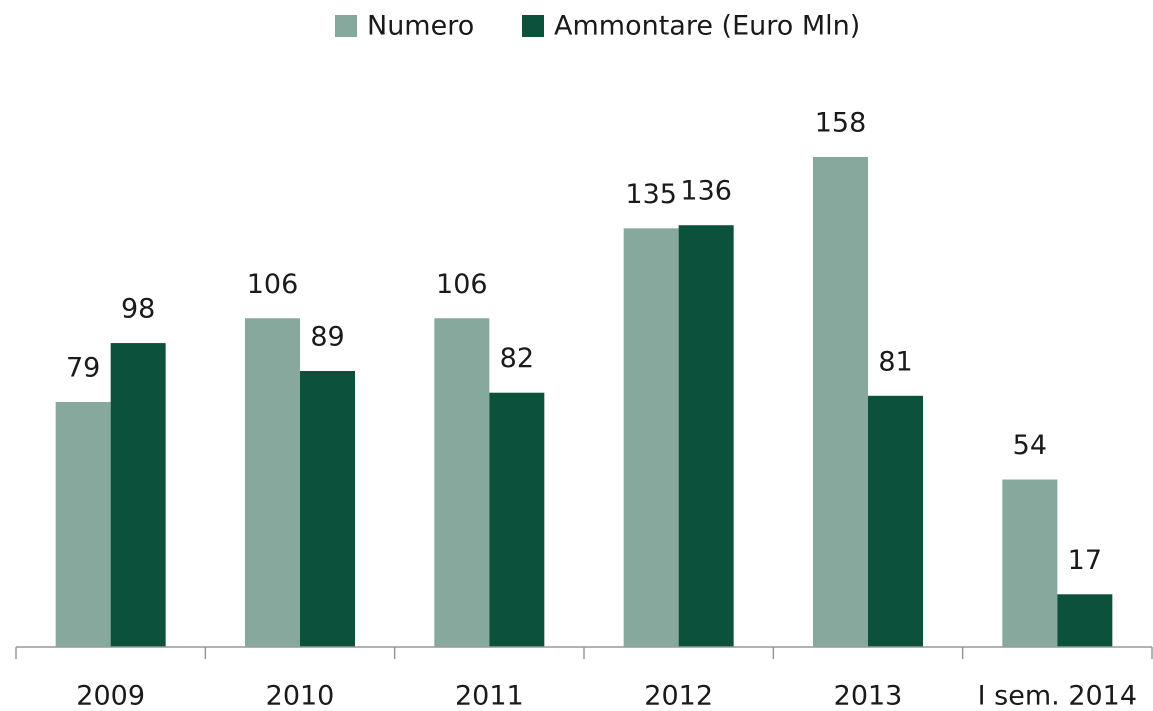 The image size is (1153, 711). I want to click on data-label: 17, so click(1085, 560).